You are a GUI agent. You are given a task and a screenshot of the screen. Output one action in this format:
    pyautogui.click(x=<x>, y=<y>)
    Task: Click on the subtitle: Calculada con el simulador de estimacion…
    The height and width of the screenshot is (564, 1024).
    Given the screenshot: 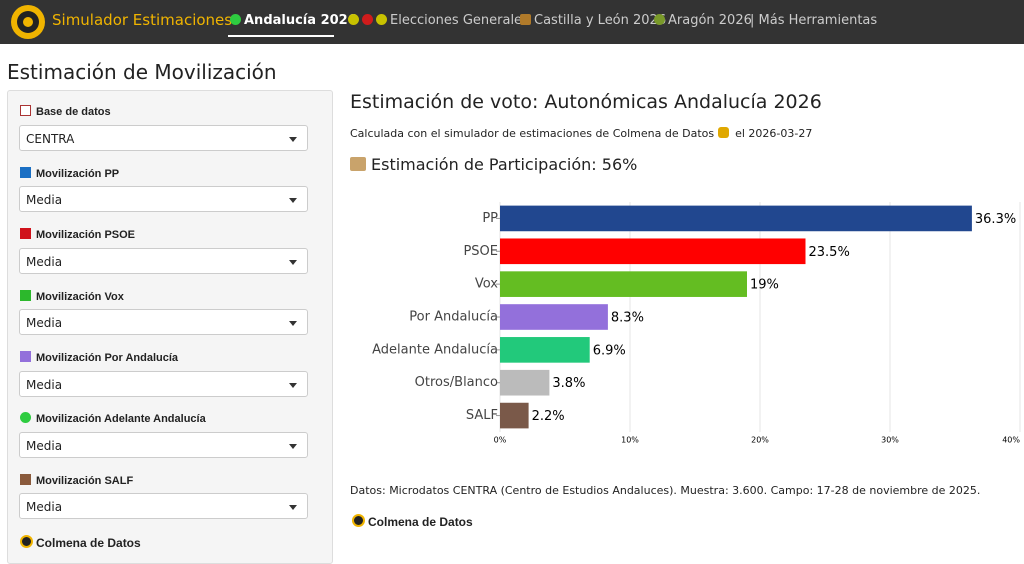 What is the action you would take?
    pyautogui.click(x=581, y=133)
    